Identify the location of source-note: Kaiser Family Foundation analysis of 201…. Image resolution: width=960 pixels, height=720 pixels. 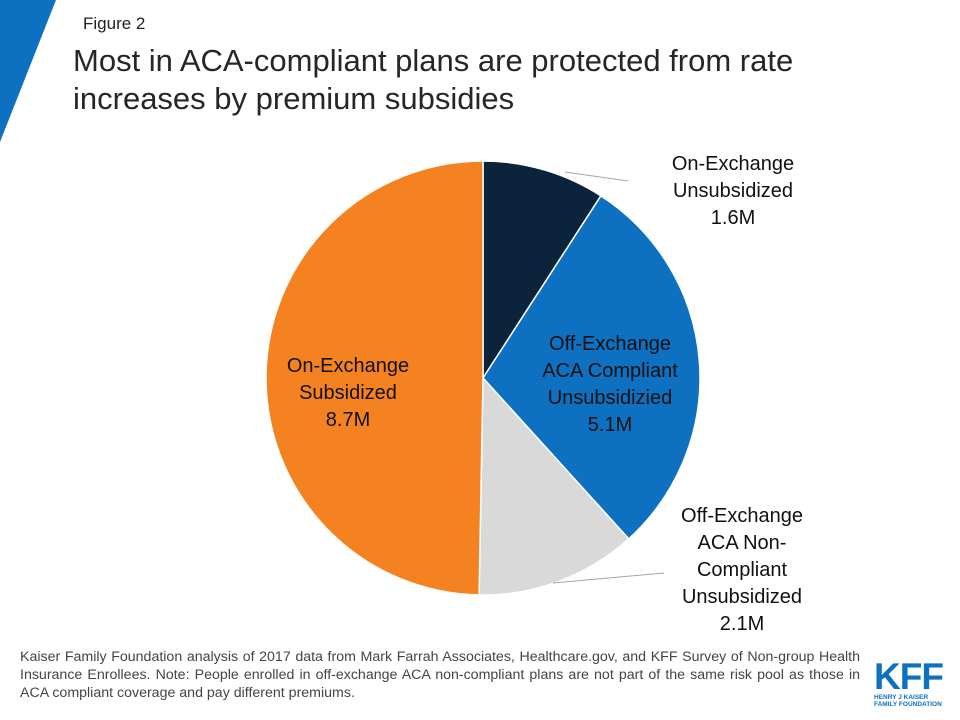
(440, 675).